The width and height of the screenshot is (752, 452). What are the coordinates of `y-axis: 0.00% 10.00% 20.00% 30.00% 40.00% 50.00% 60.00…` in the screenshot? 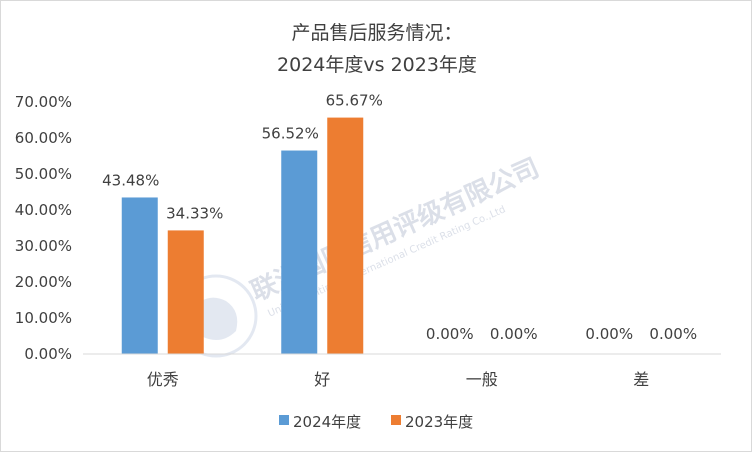 It's located at (43, 228).